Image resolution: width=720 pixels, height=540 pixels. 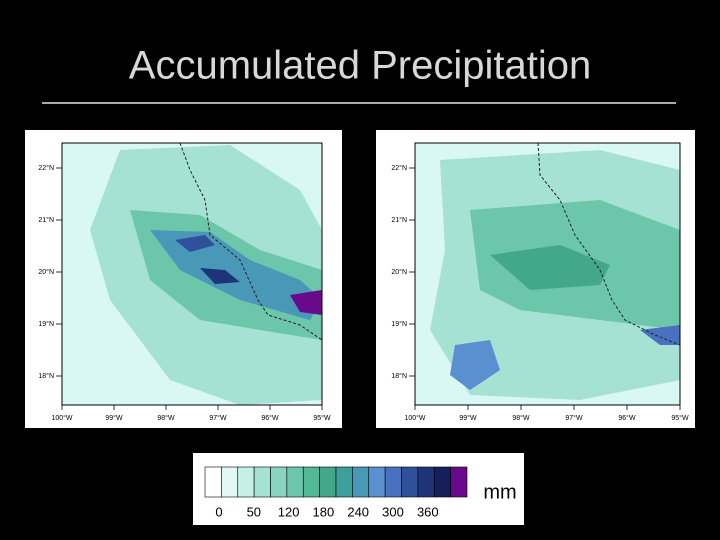 I want to click on colorbar-label: 50, so click(x=254, y=511).